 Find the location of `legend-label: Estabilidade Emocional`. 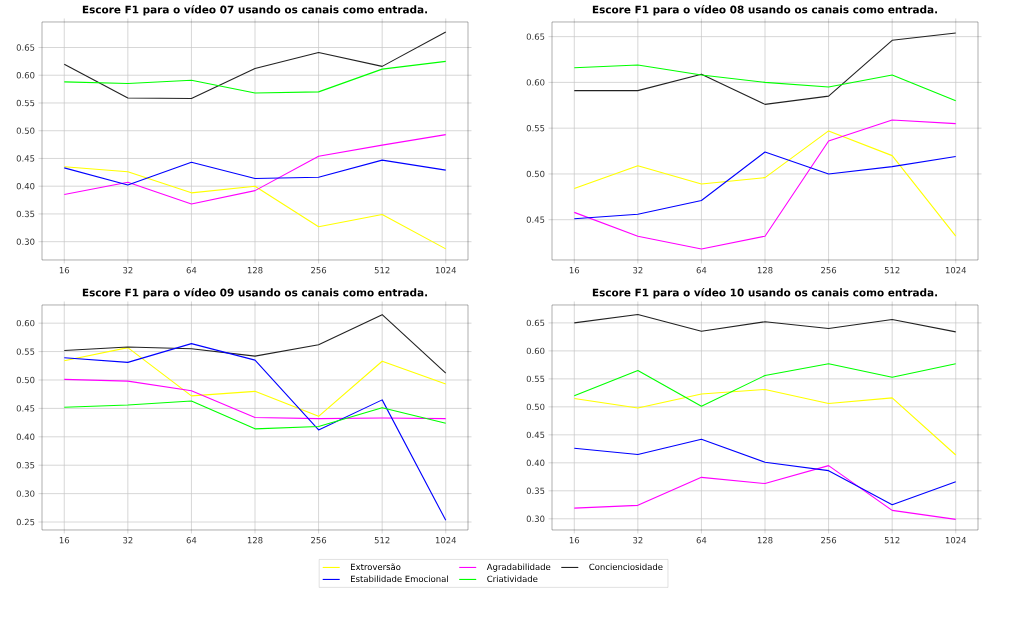

legend-label: Estabilidade Emocional is located at coordinates (399, 579).